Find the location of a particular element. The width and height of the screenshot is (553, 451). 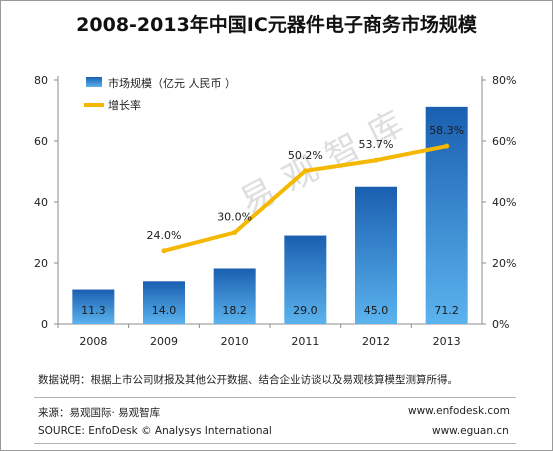

bar-value-label: 29.0 is located at coordinates (305, 310).